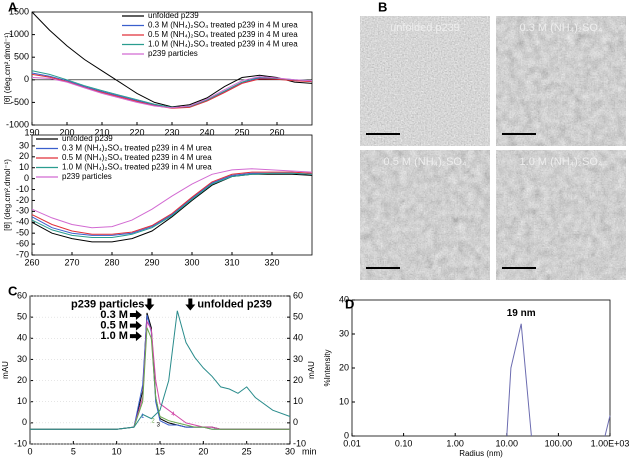 The width and height of the screenshot is (633, 468). Describe the element at coordinates (425, 162) in the screenshot. I see `micrograph-label: 0.5 M (NH₄)₂SO₄` at that location.